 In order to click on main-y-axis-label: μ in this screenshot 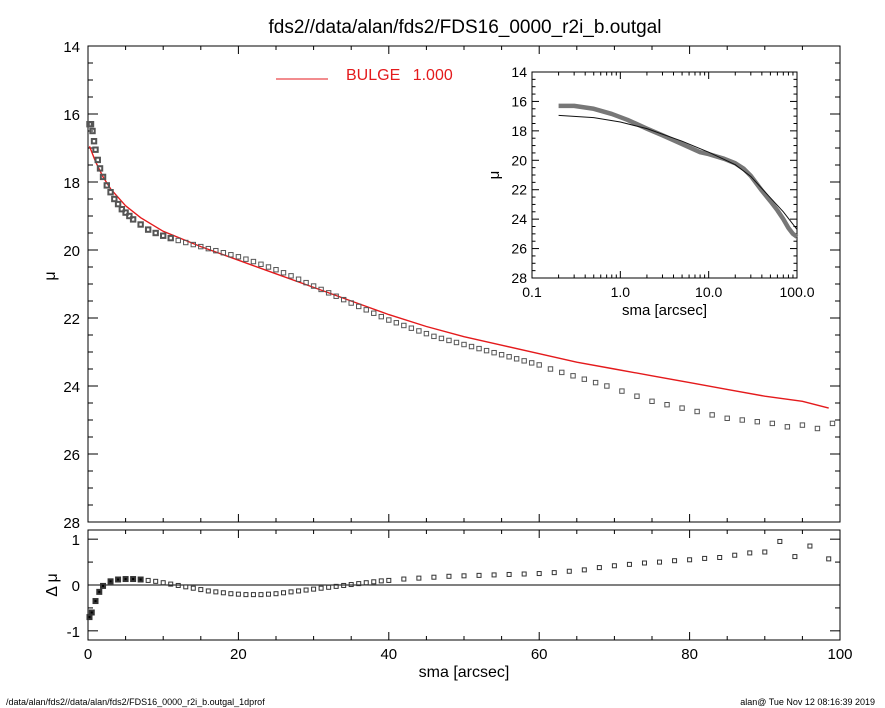, I will do `click(50, 275)`.